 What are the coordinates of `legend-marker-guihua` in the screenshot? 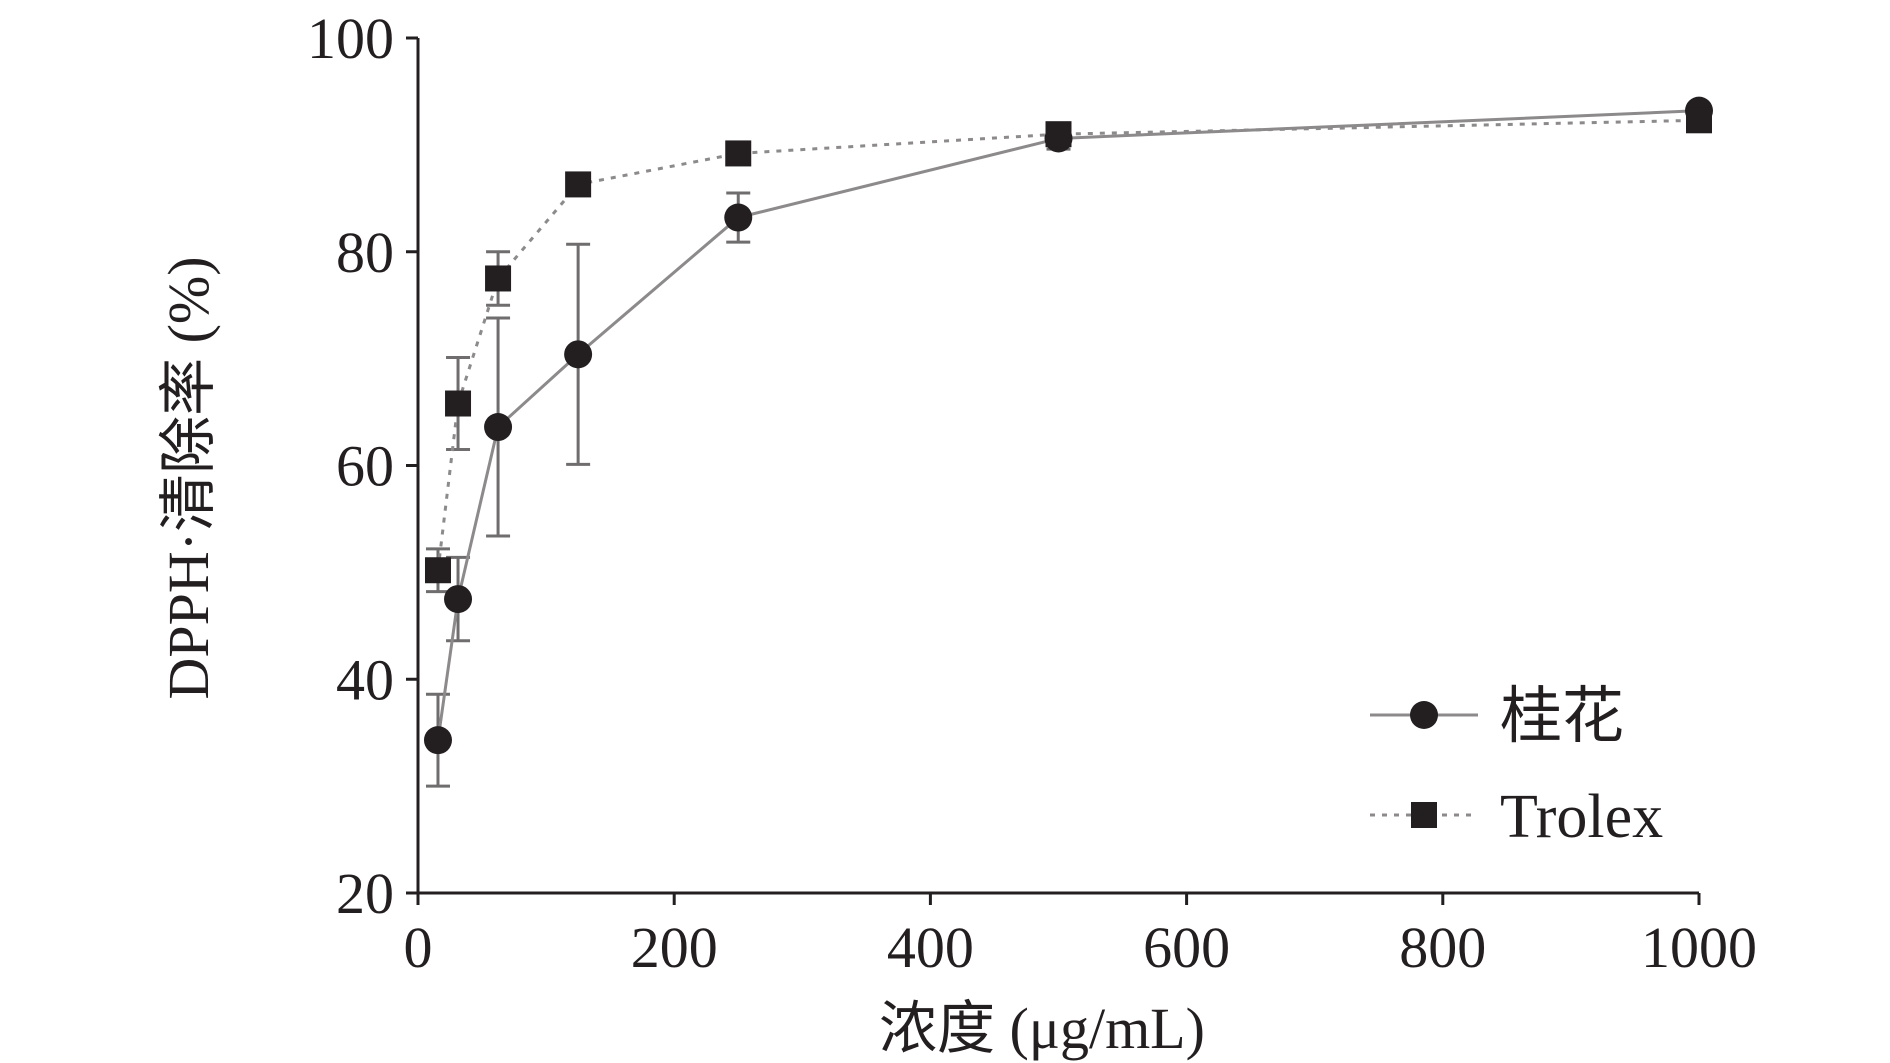 It's located at (1424, 715).